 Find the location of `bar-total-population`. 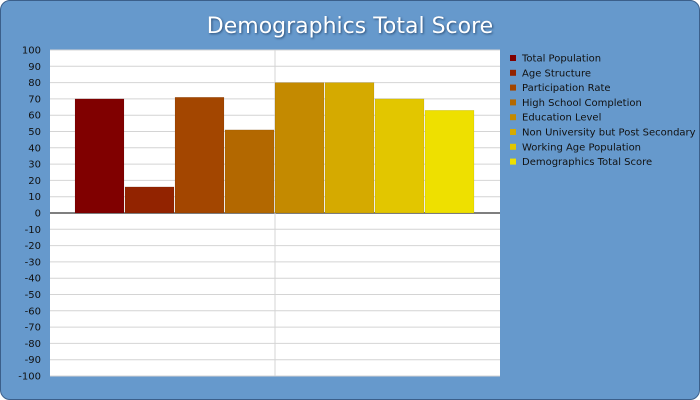

bar-total-population is located at coordinates (99, 156).